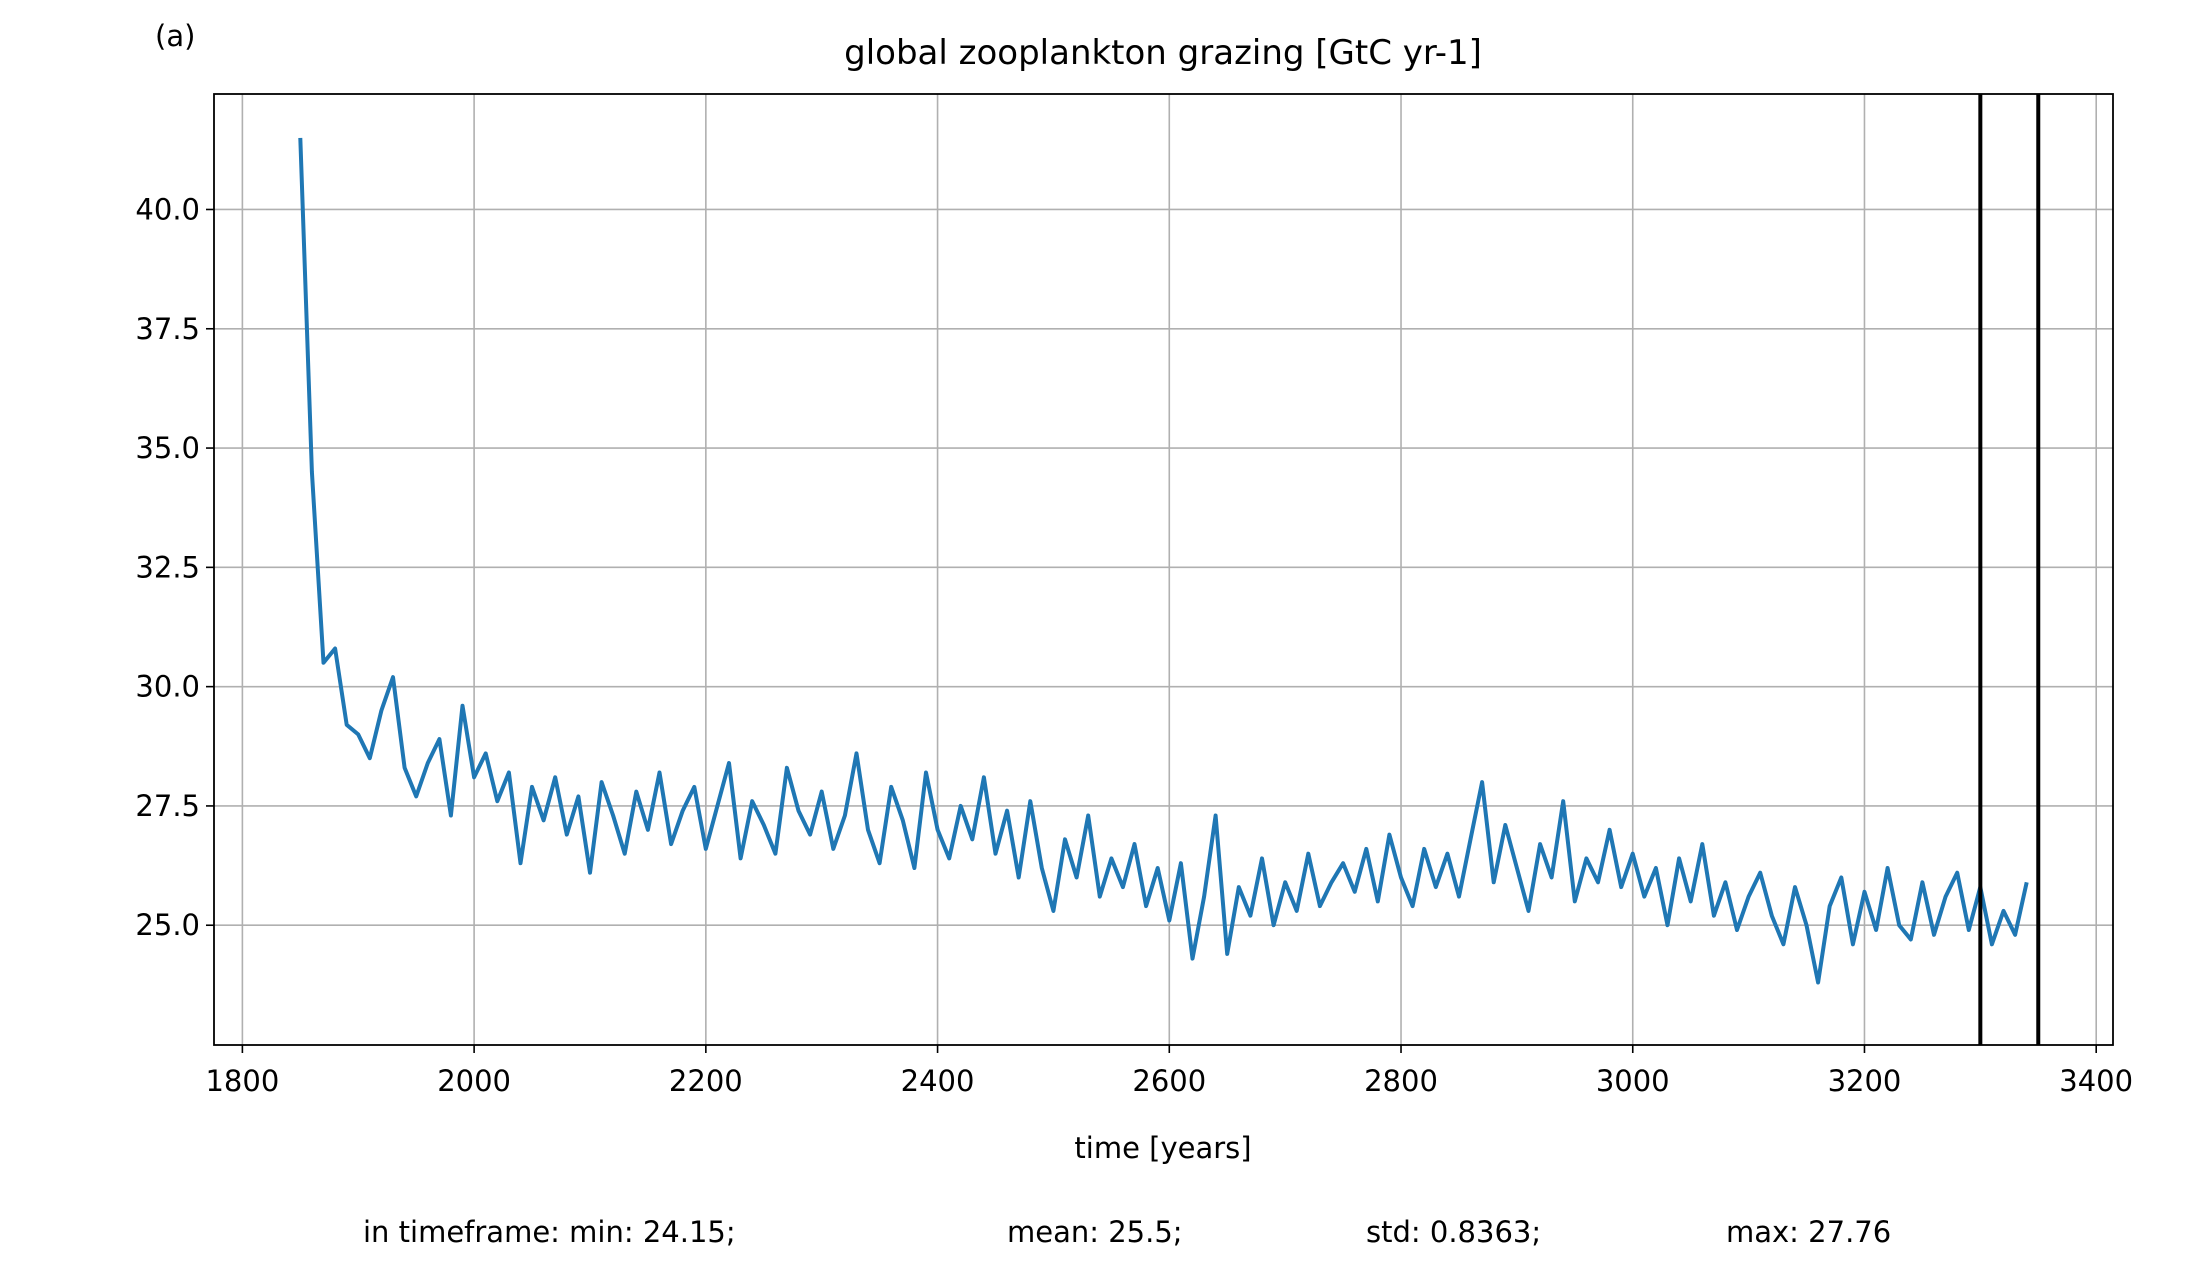 This screenshot has width=2196, height=1263. Describe the element at coordinates (1865, 1081) in the screenshot. I see `x-tick-label: 3200` at that location.